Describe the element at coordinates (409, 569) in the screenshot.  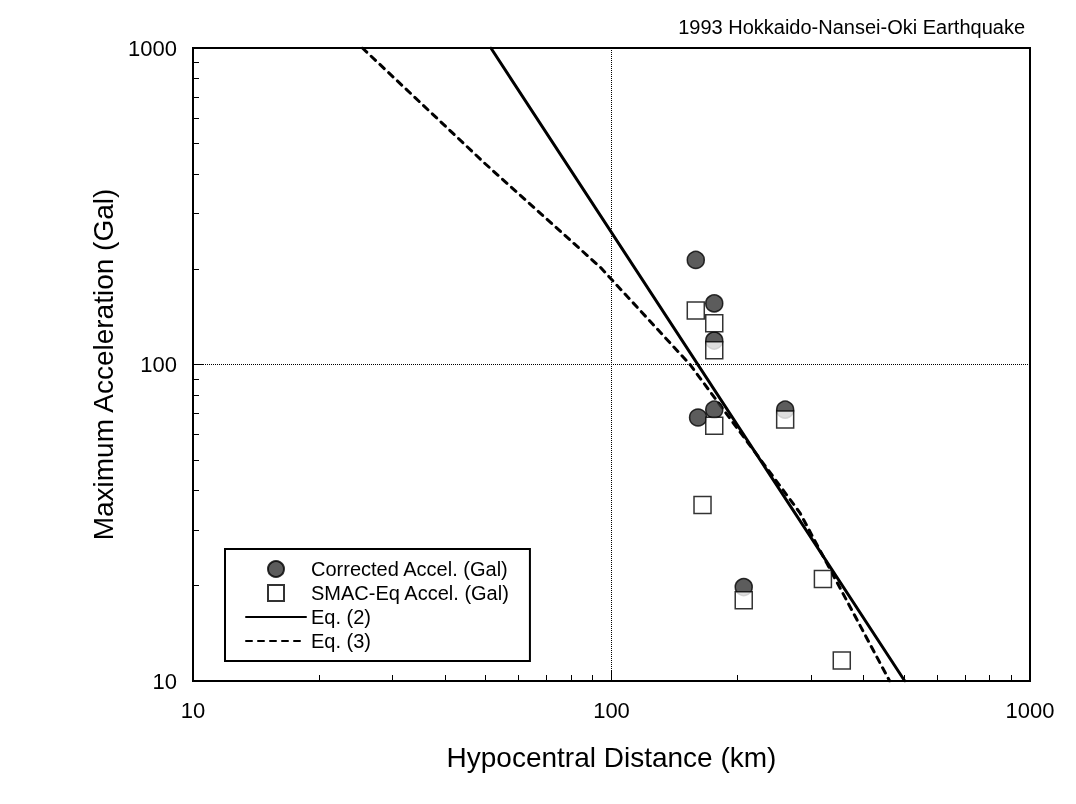
I see `legend-label: Corrected Accel. (Gal)` at that location.